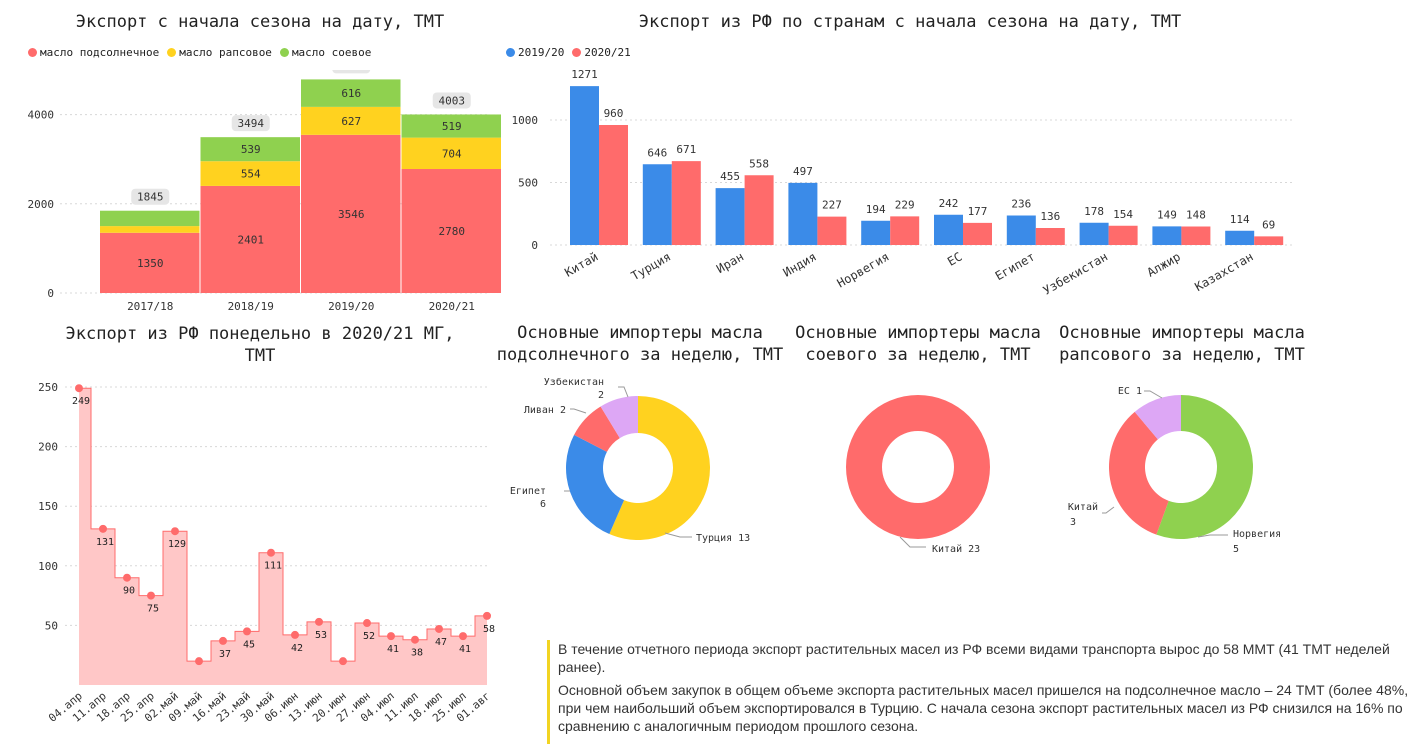  What do you see at coordinates (283, 536) in the screenshot?
I see `area-fill` at bounding box center [283, 536].